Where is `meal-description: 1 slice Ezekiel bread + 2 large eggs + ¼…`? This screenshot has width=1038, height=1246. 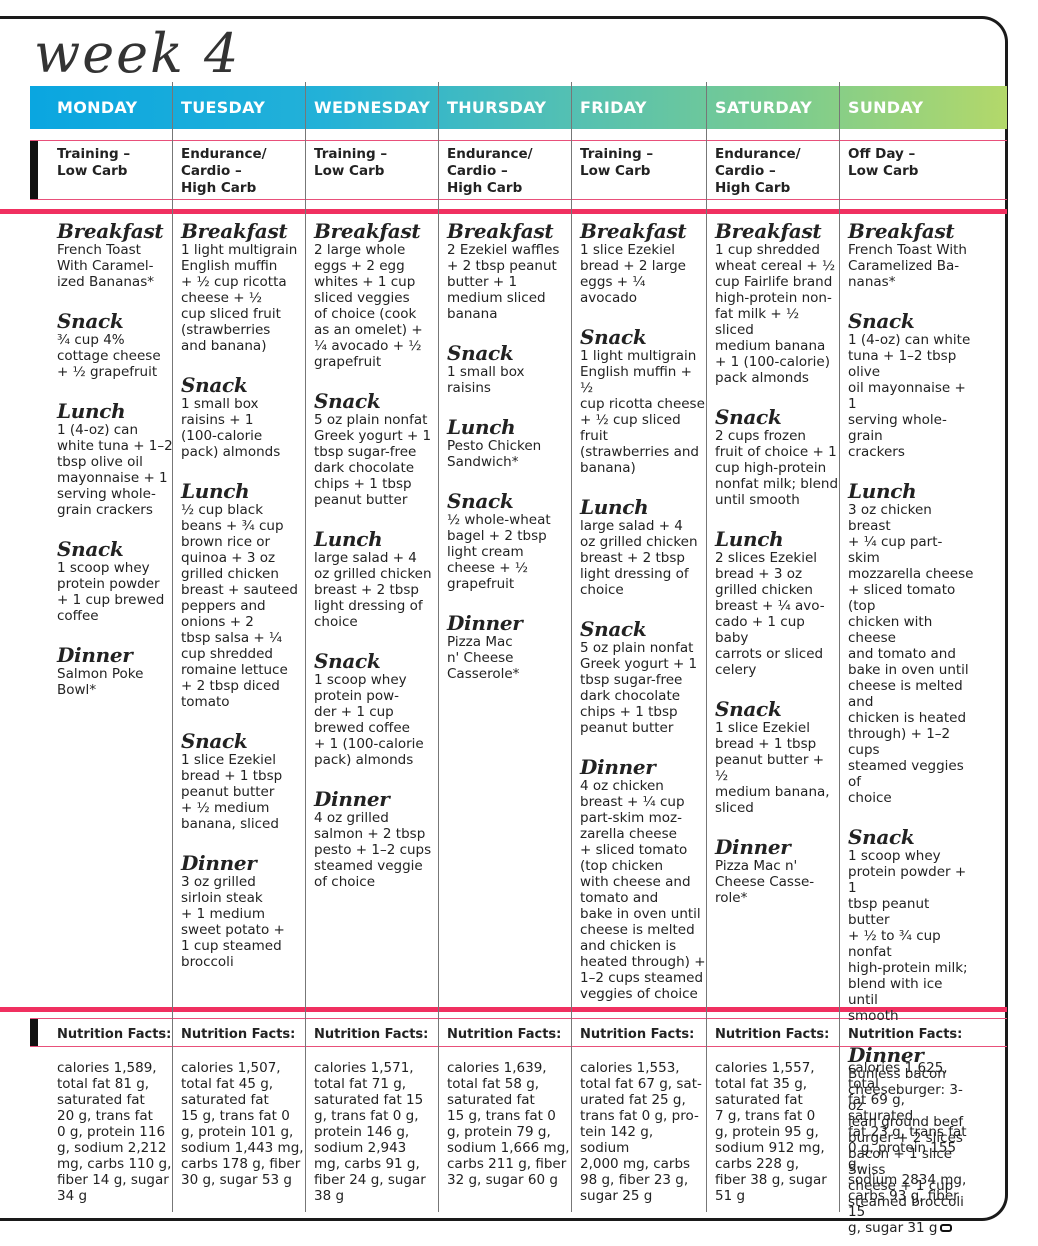
meal-description: 1 slice Ezekiel bread + 2 large eggs + ¼… is located at coordinates (633, 274).